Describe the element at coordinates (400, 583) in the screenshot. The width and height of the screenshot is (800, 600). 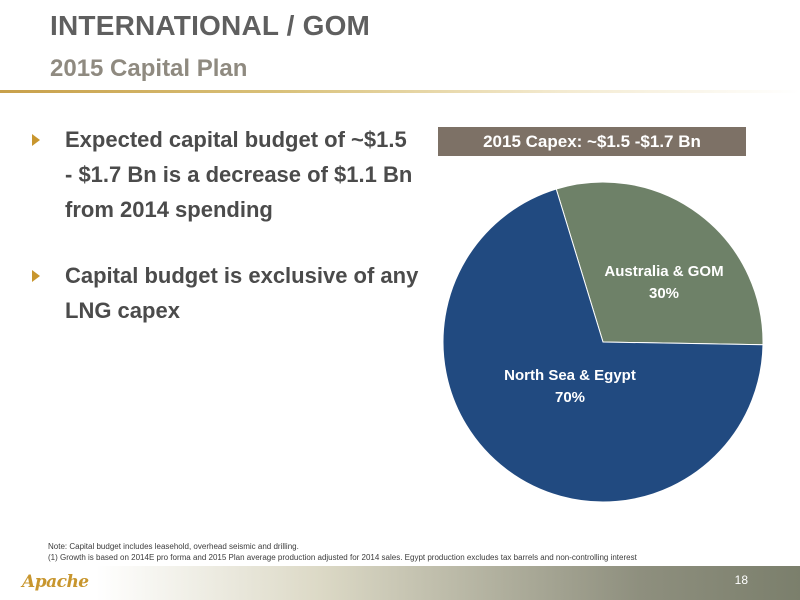
I see `footer-bar` at that location.